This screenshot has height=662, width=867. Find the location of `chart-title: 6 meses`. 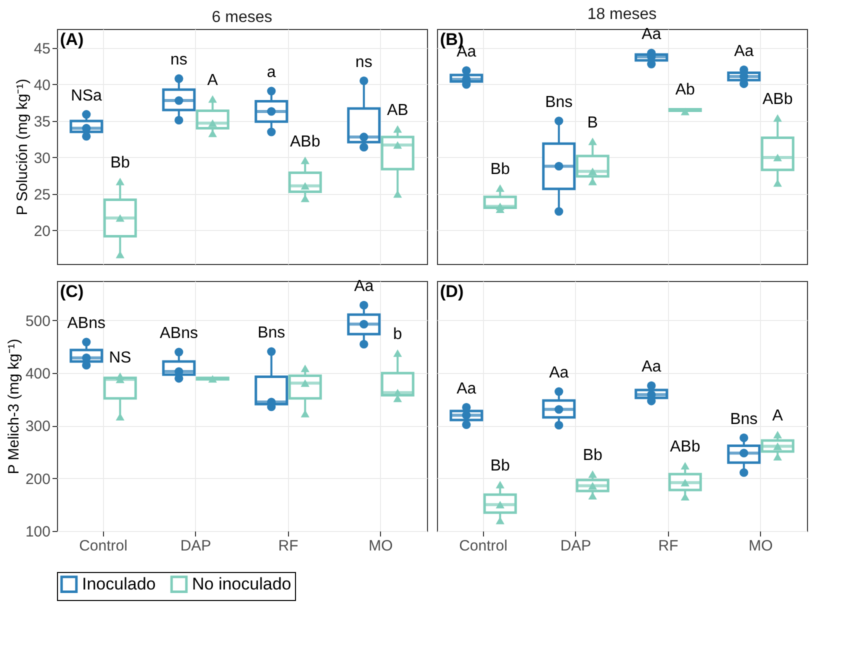

chart-title: 6 meses is located at coordinates (242, 17).